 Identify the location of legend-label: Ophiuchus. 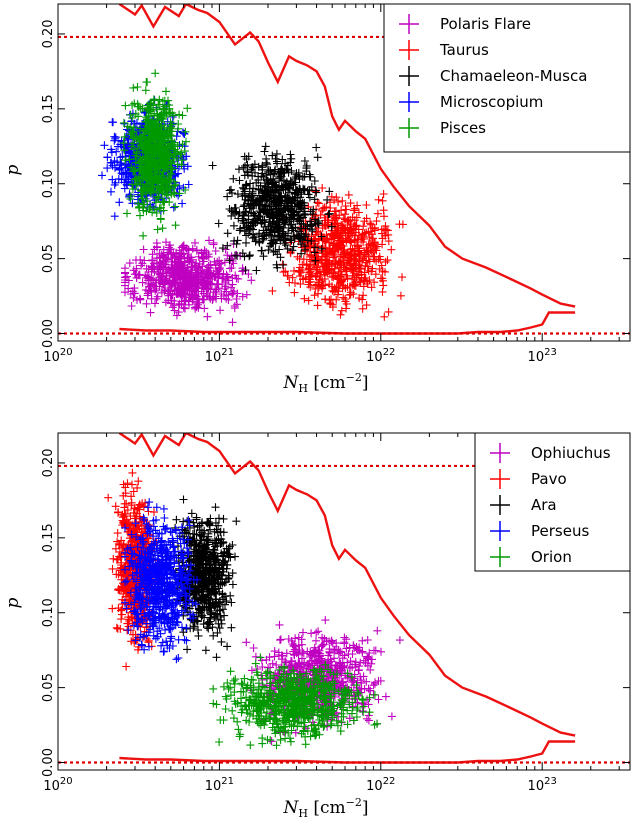
(571, 453).